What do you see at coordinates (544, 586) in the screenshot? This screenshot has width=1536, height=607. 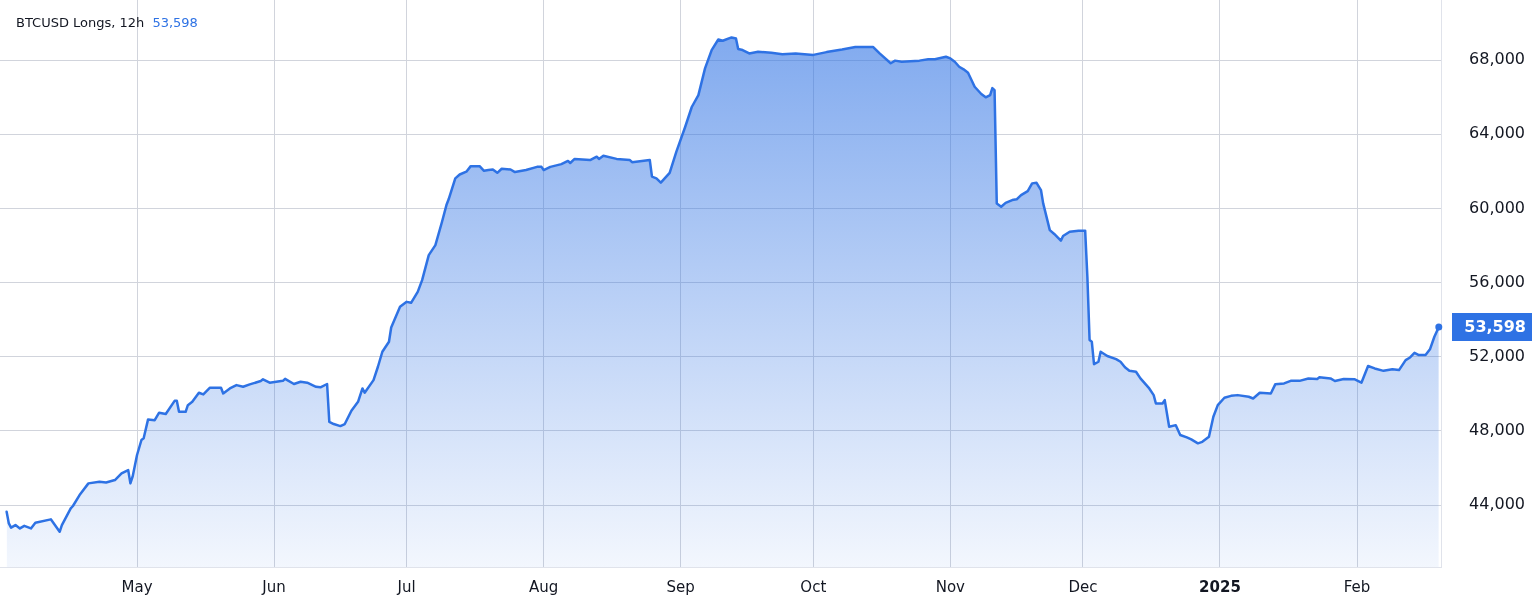 I see `x-tick-label: Aug` at bounding box center [544, 586].